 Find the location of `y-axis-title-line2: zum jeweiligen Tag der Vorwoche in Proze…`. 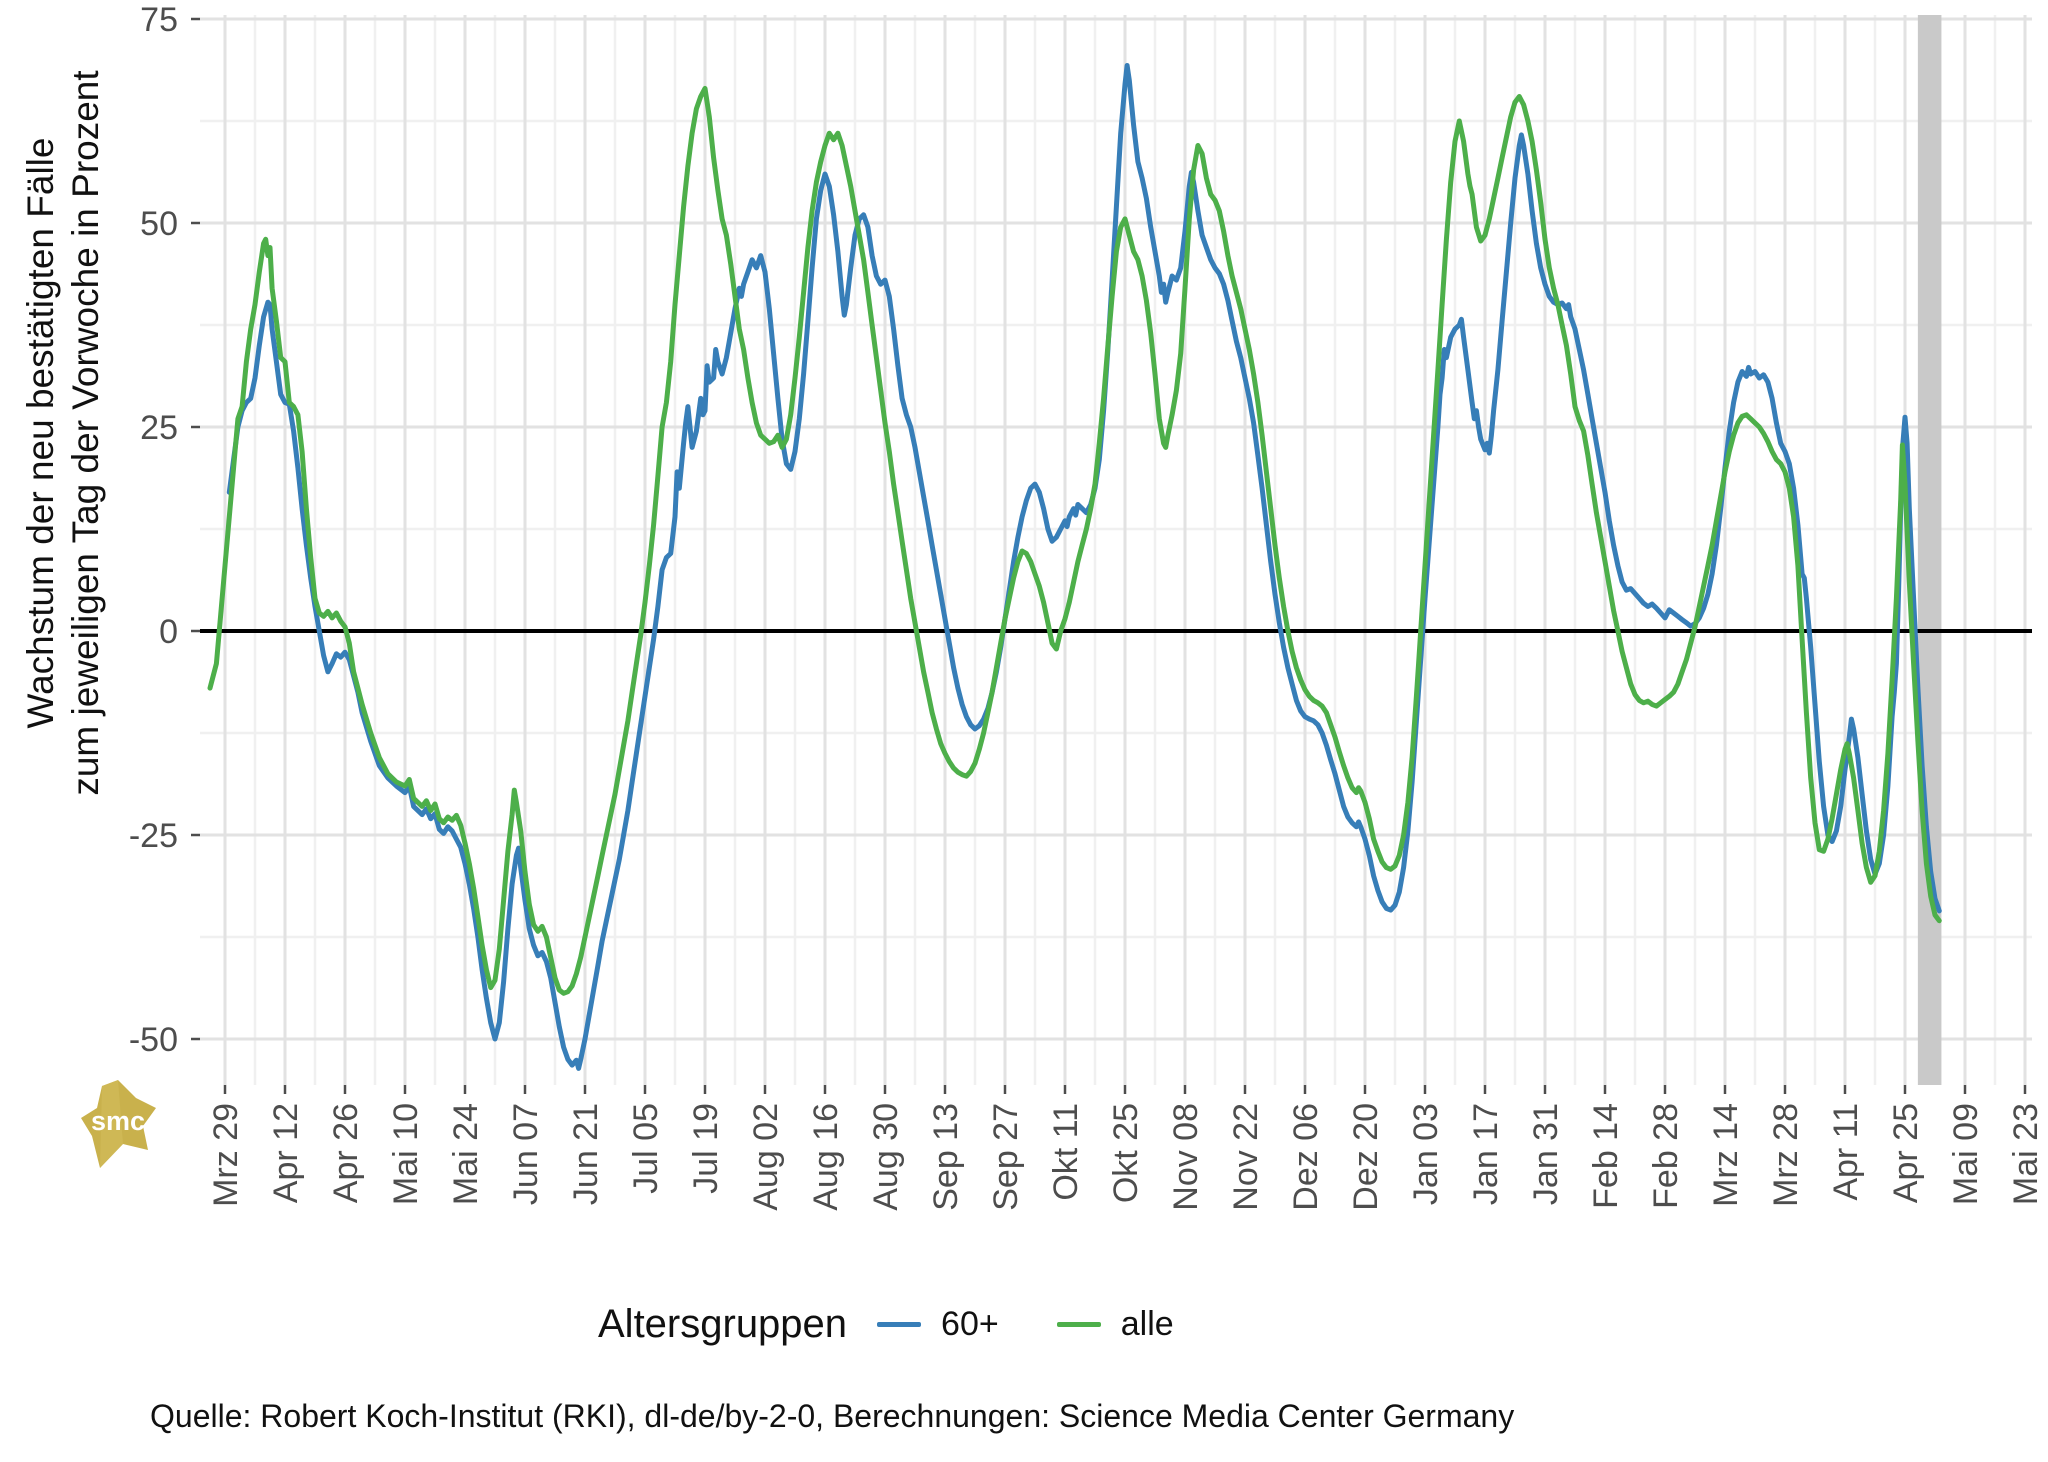

y-axis-title-line2: zum jeweiligen Tag der Vorwoche in Proze… is located at coordinates (85, 433).